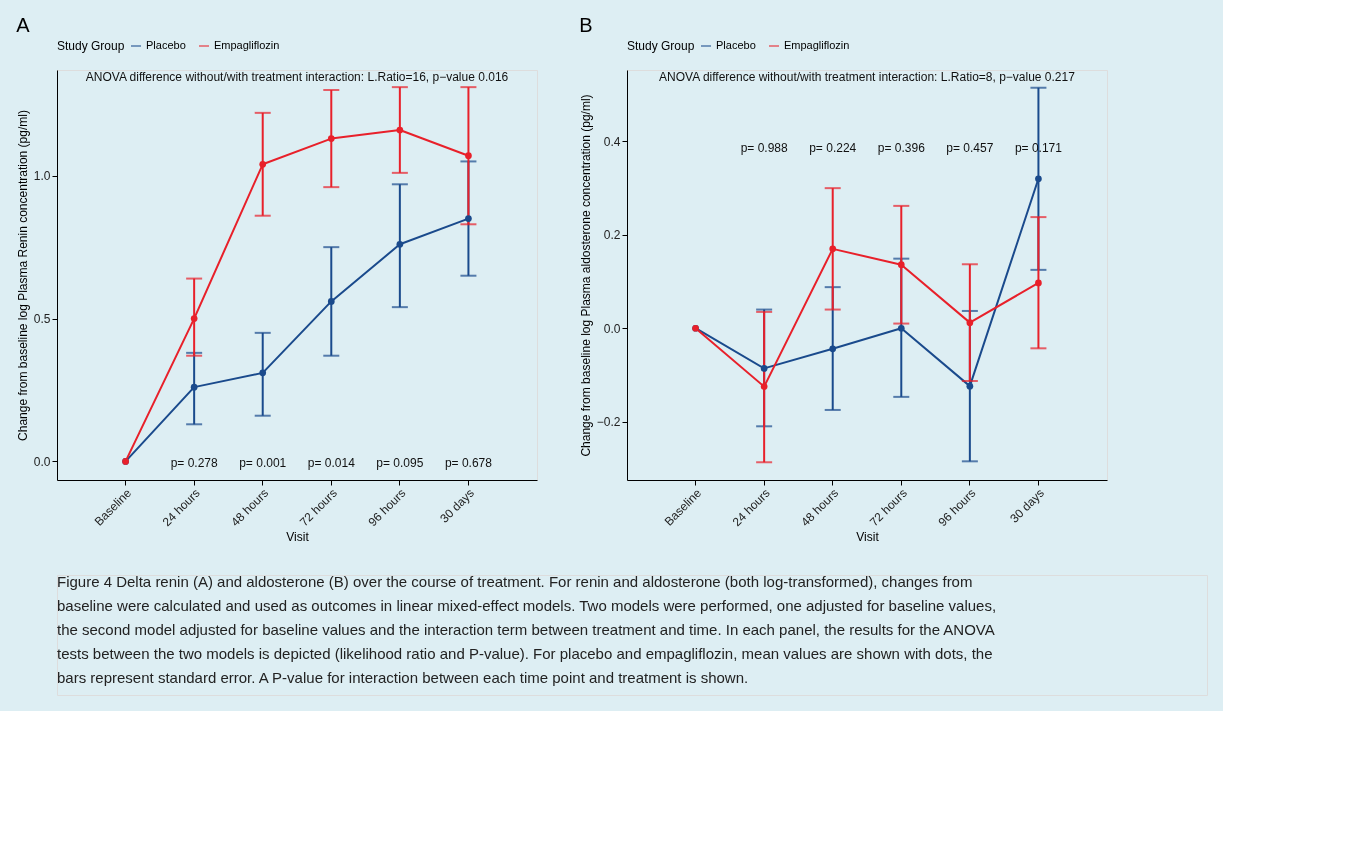 The width and height of the screenshot is (1345, 845). Describe the element at coordinates (970, 148) in the screenshot. I see `annotation: p= 0.457` at that location.